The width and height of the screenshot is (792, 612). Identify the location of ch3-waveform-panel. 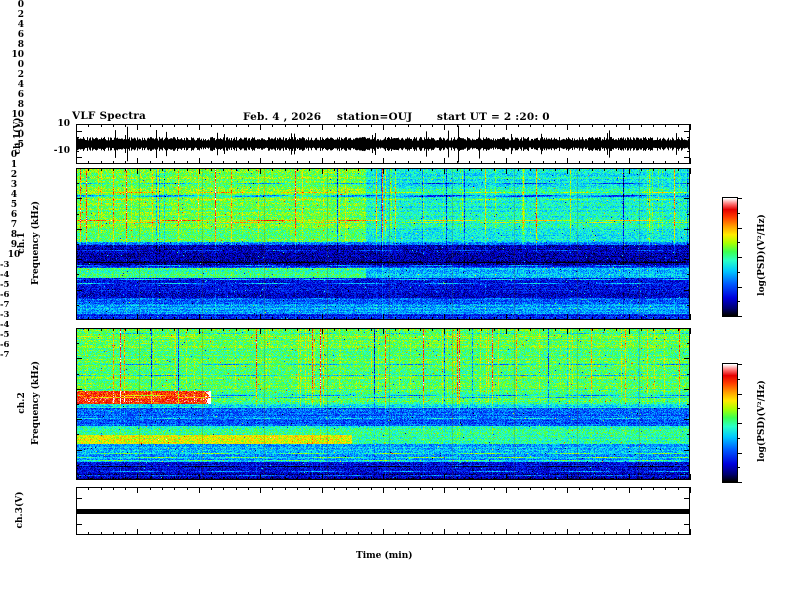
(383, 511).